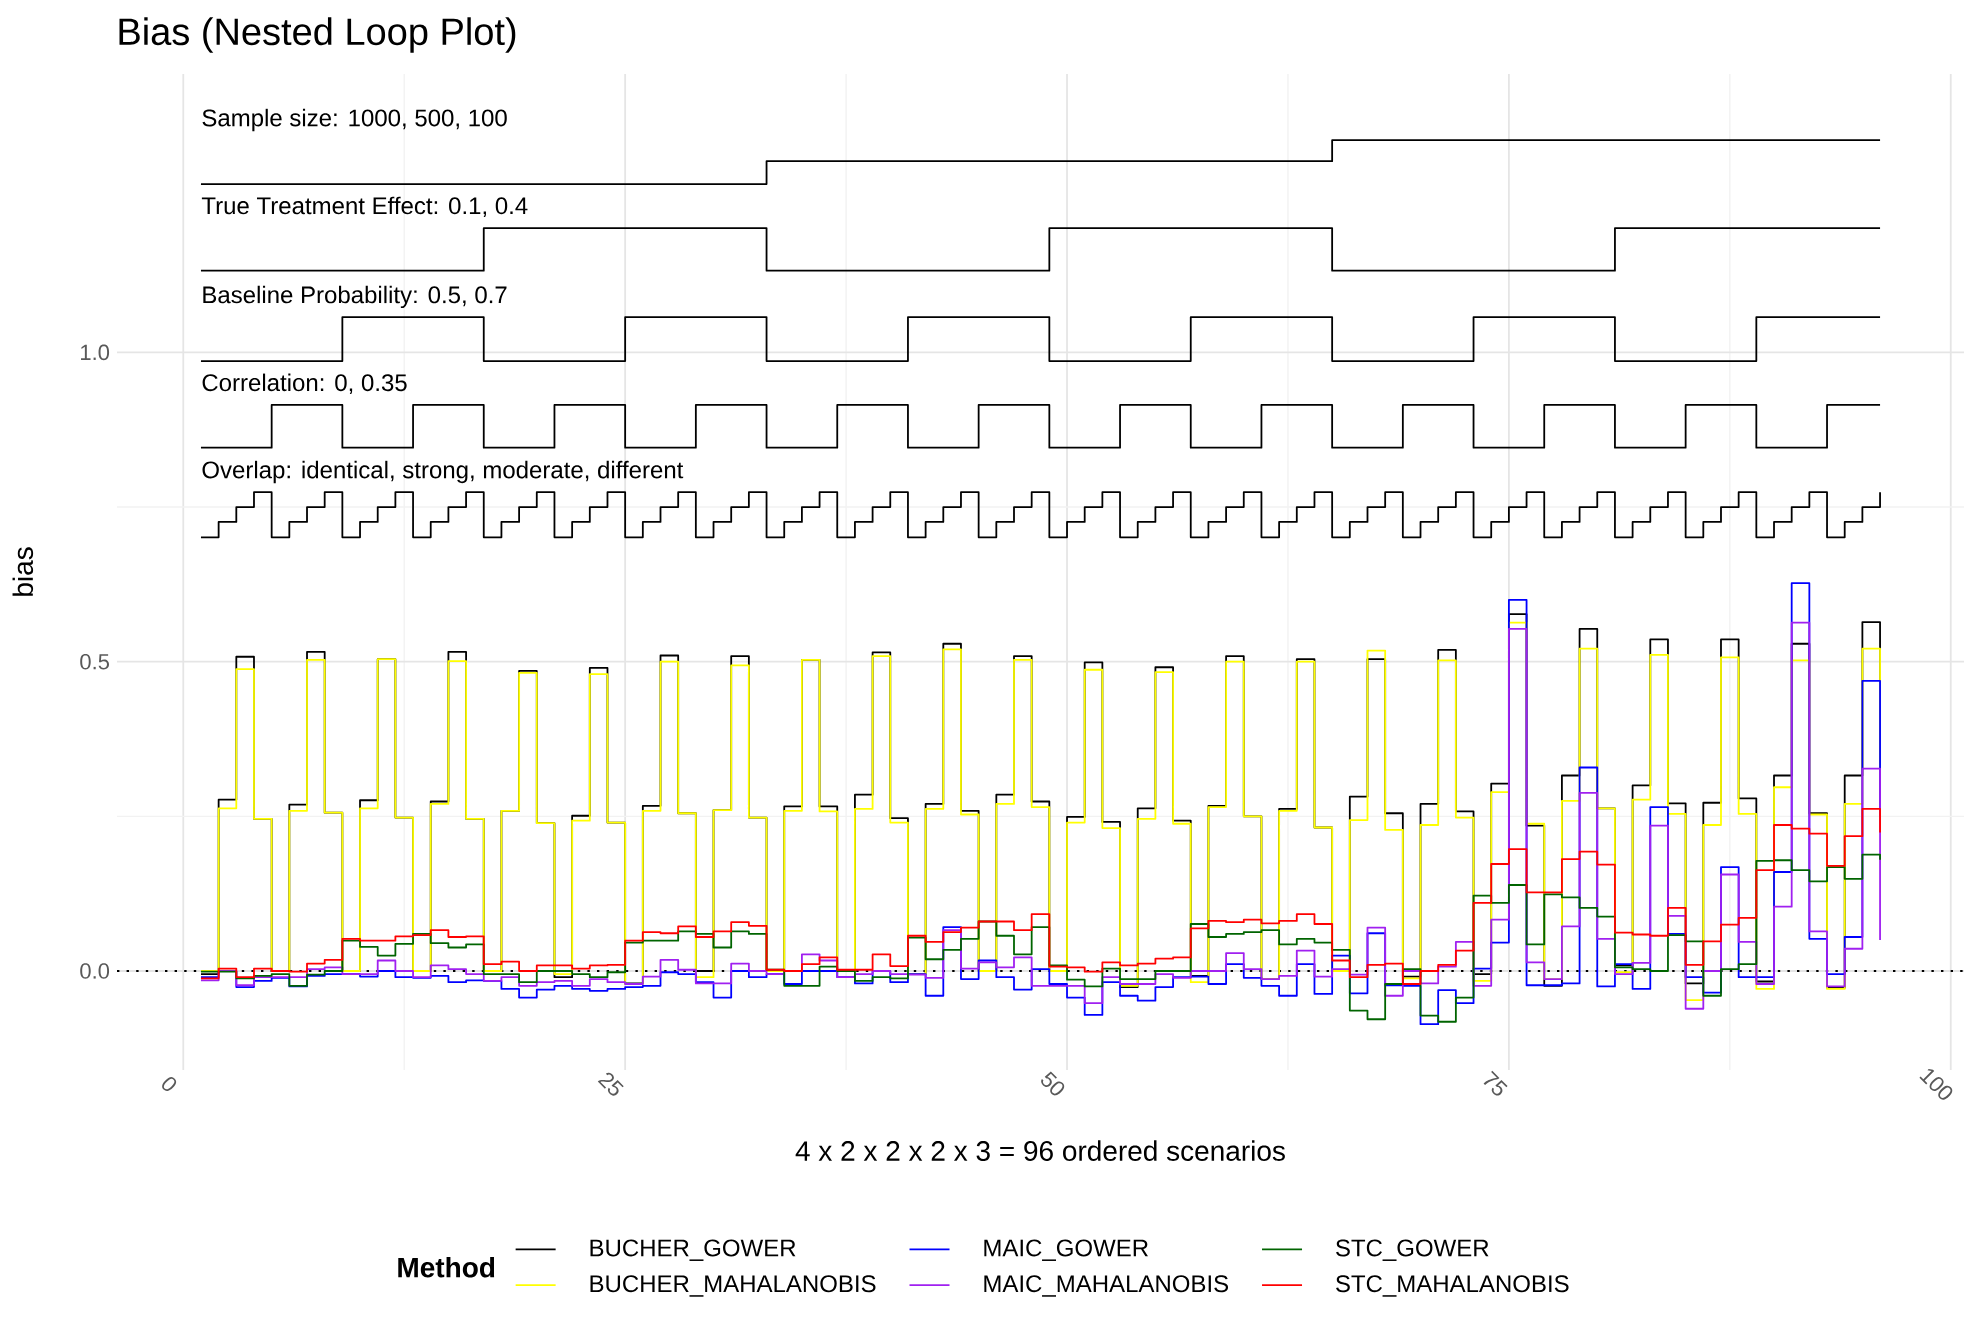 The width and height of the screenshot is (1972, 1327). I want to click on chart-title: Bias (Nested Loop Plot), so click(317, 35).